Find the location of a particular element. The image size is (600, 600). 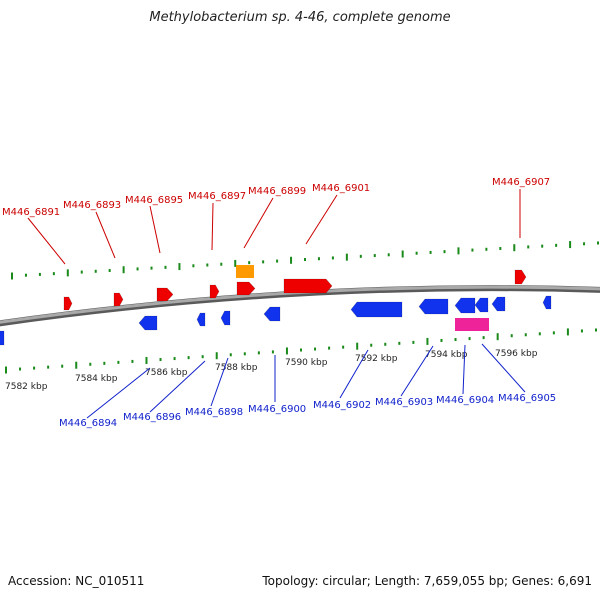

reverse-gene-label: M446_6904 is located at coordinates (465, 400).